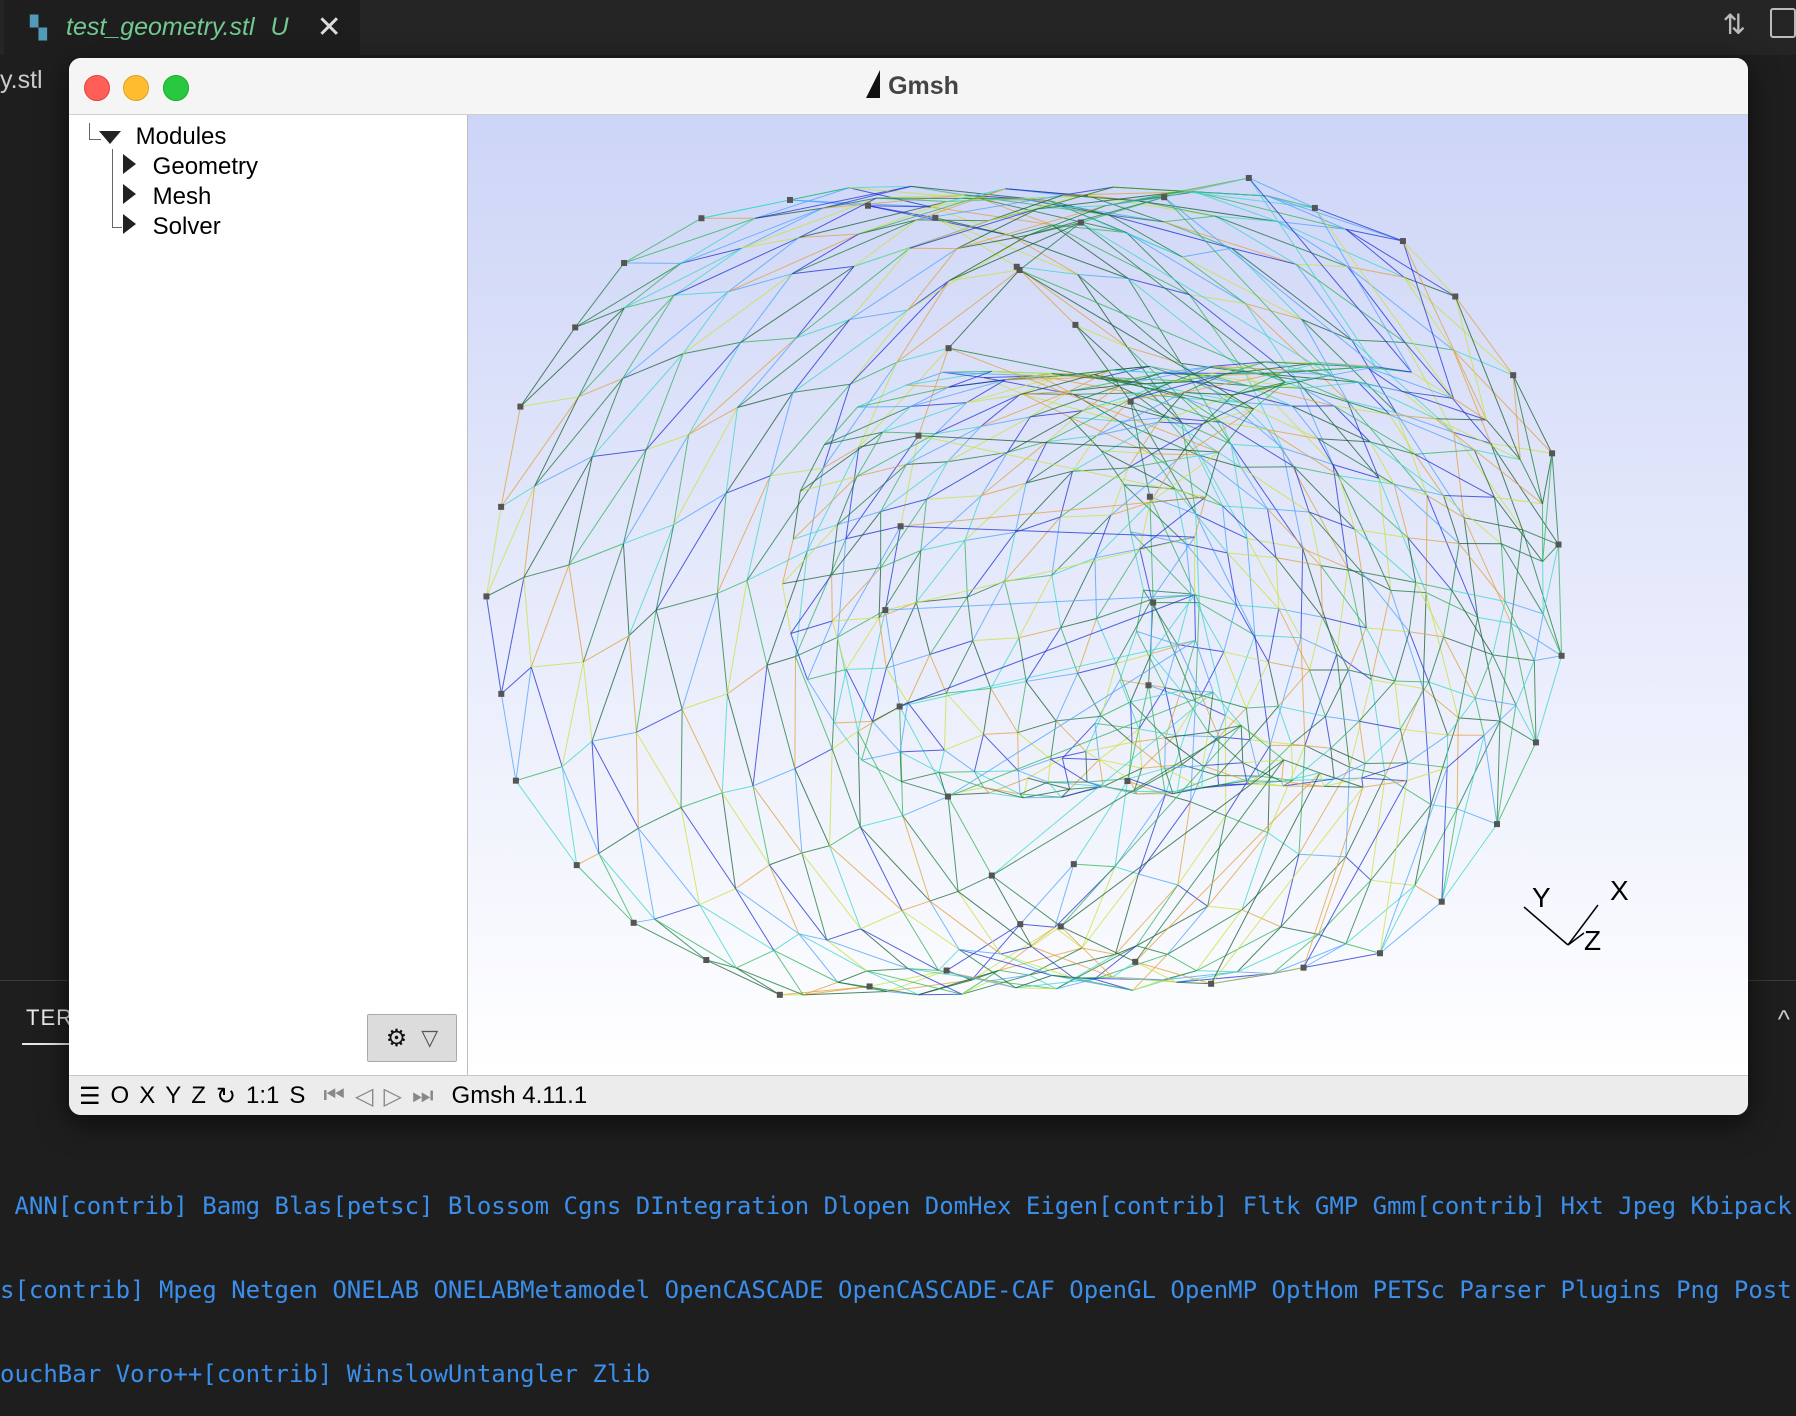  What do you see at coordinates (392, 1096) in the screenshot?
I see `play-icon: ▷` at bounding box center [392, 1096].